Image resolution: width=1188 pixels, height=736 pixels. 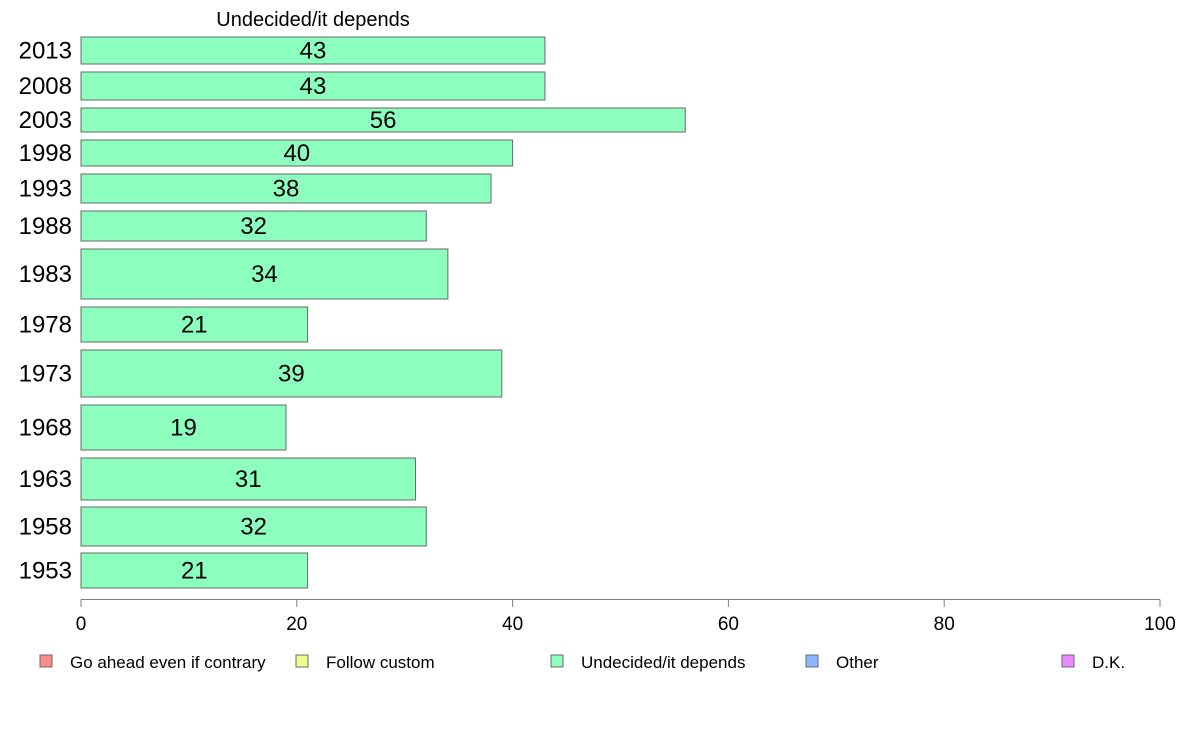 I want to click on value-label-1953: 21, so click(x=194, y=571).